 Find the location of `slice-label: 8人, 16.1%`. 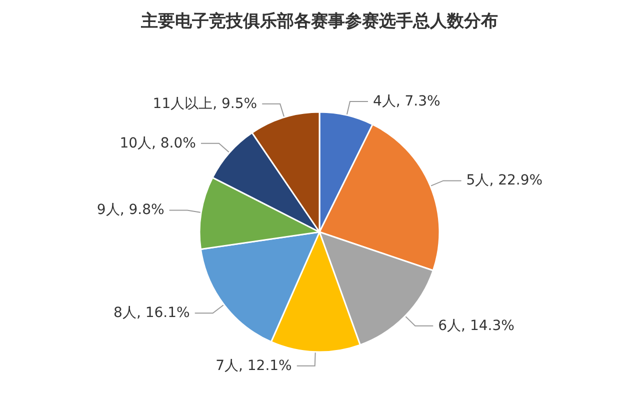

slice-label: 8人, 16.1% is located at coordinates (152, 313).